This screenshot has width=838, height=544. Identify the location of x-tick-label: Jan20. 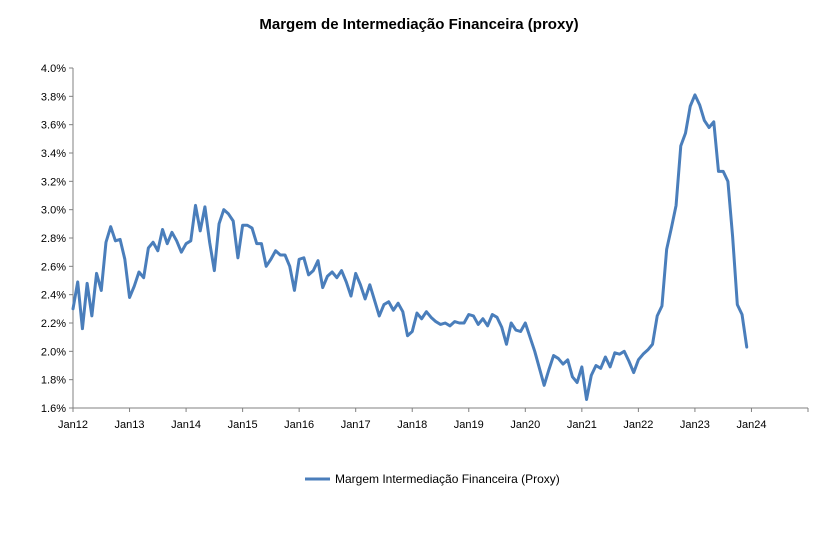
(525, 425).